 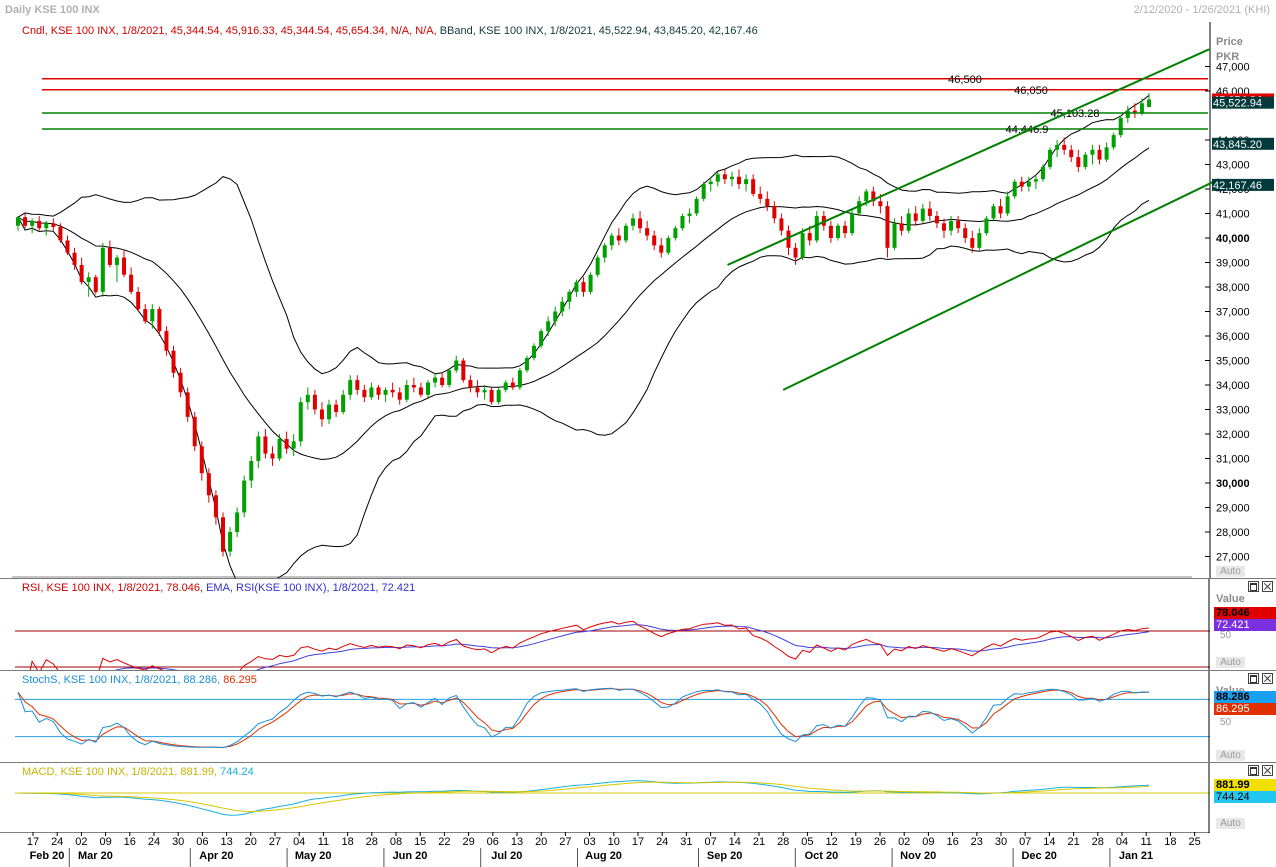 What do you see at coordinates (1237, 186) in the screenshot?
I see `svg-text: 42,167.46` at bounding box center [1237, 186].